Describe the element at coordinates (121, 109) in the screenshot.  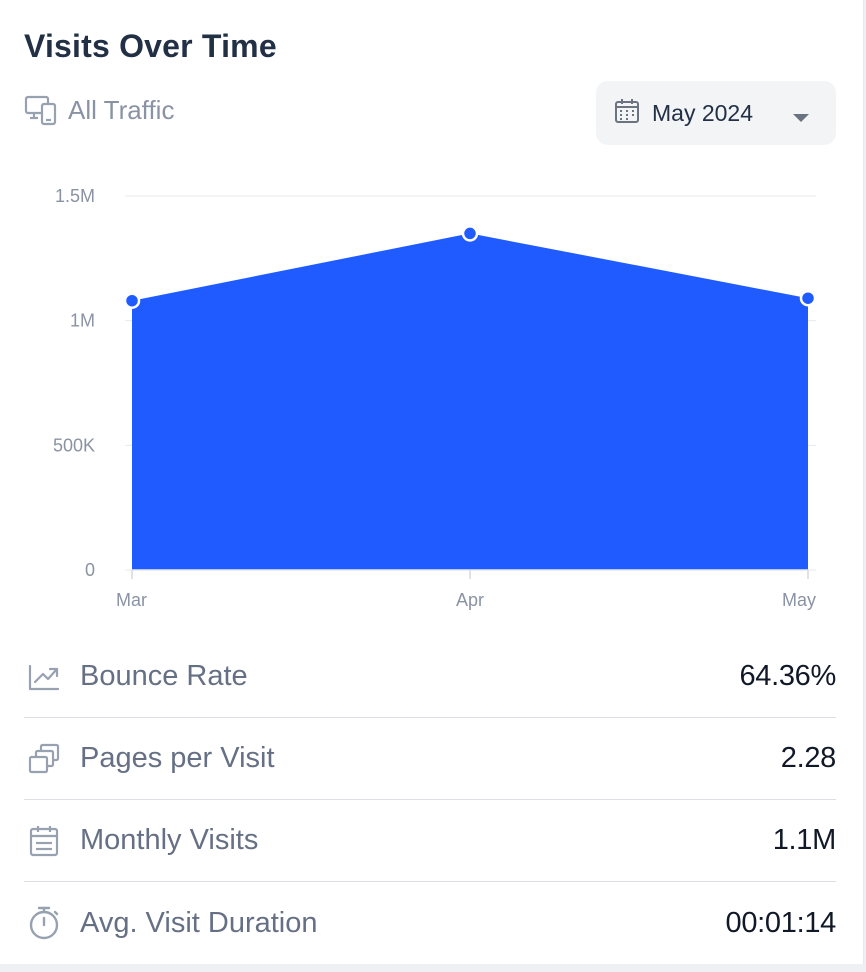
I see `traffic-label: All Traffic` at that location.